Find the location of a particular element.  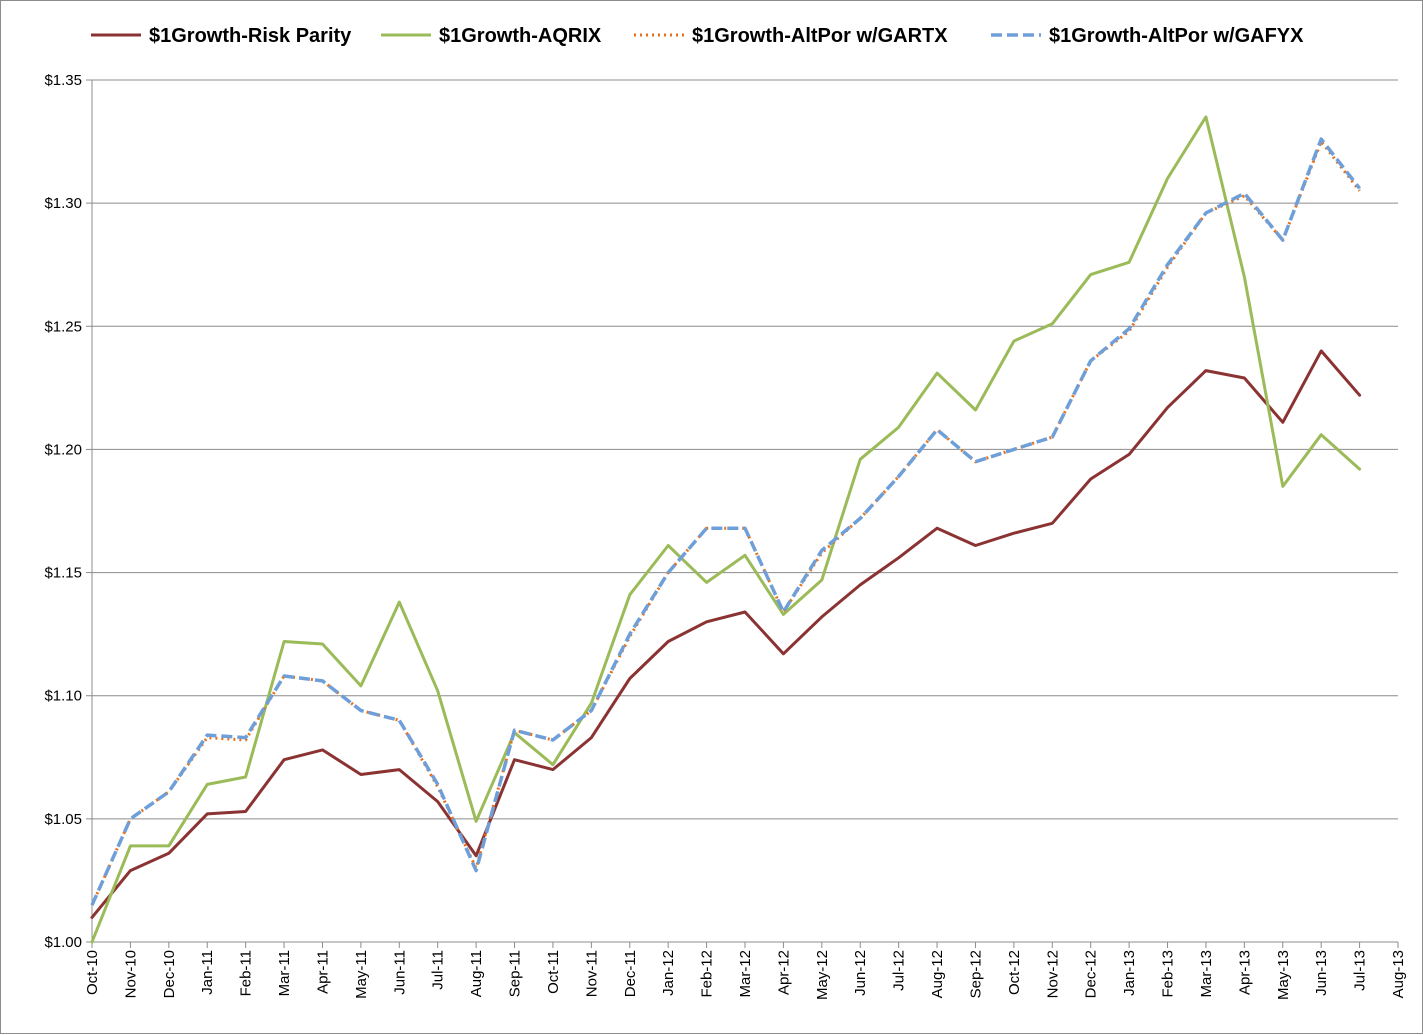

x-tick-label: Aug-12 is located at coordinates (937, 974).